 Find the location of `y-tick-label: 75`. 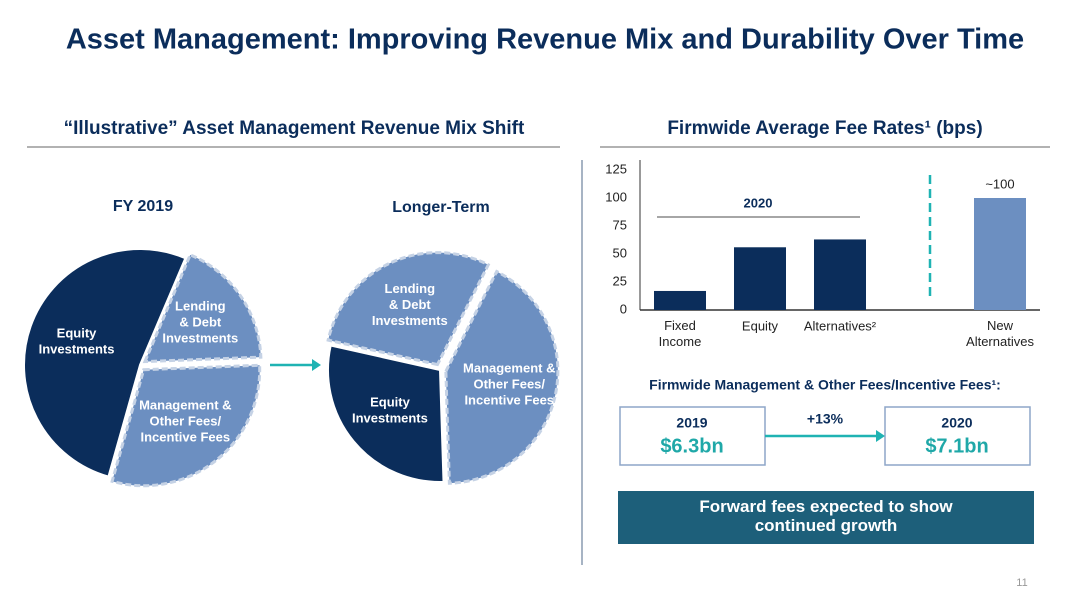

y-tick-label: 75 is located at coordinates (620, 224).